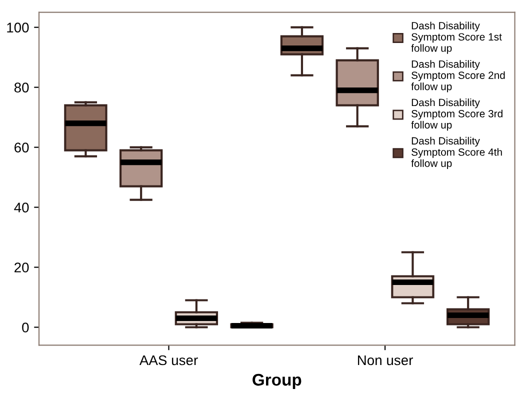 The height and width of the screenshot is (411, 520). I want to click on legend-label: Dash Disability Symptom Score 3rd follow up, so click(456, 114).